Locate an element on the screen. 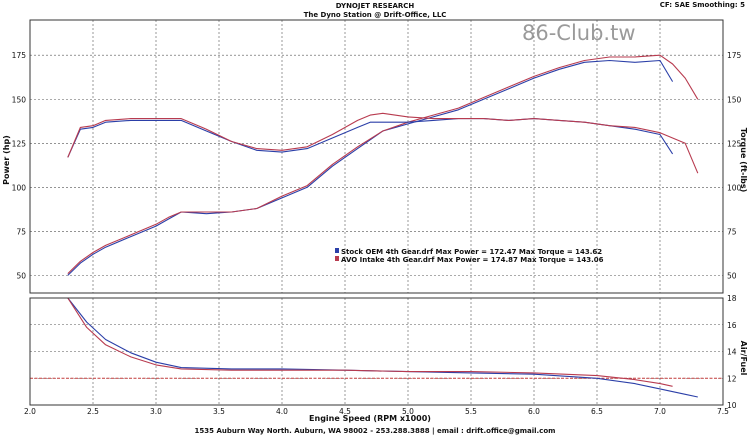  legend-swatch-avo is located at coordinates (337, 258).